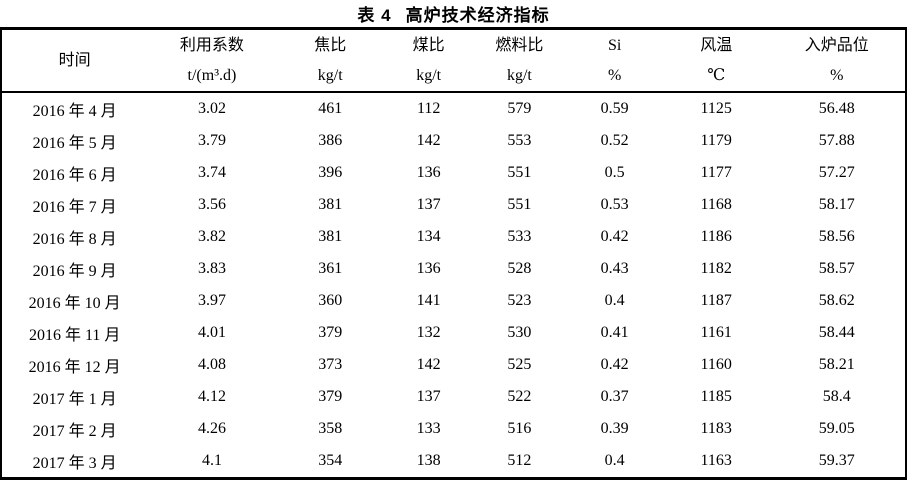 The height and width of the screenshot is (491, 907). What do you see at coordinates (716, 364) in the screenshot?
I see `table-cell: 1160` at bounding box center [716, 364].